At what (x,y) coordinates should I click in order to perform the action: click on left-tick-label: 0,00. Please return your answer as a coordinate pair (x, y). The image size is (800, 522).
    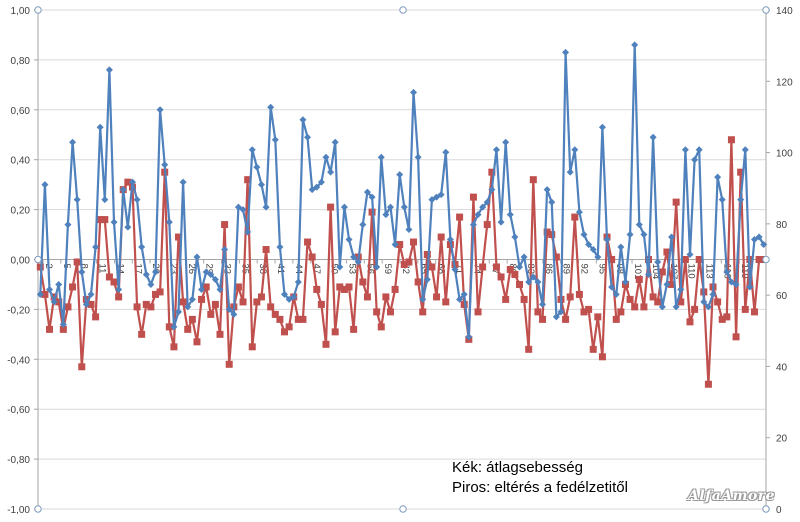
    Looking at the image, I should click on (21, 261).